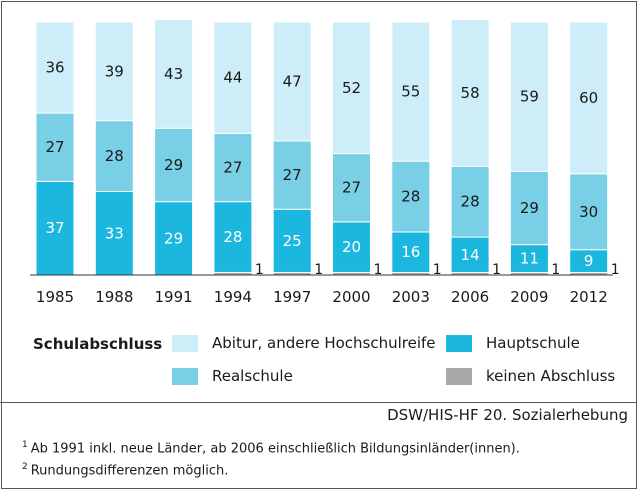  I want to click on bar-segment-2000-s1, so click(351, 247).